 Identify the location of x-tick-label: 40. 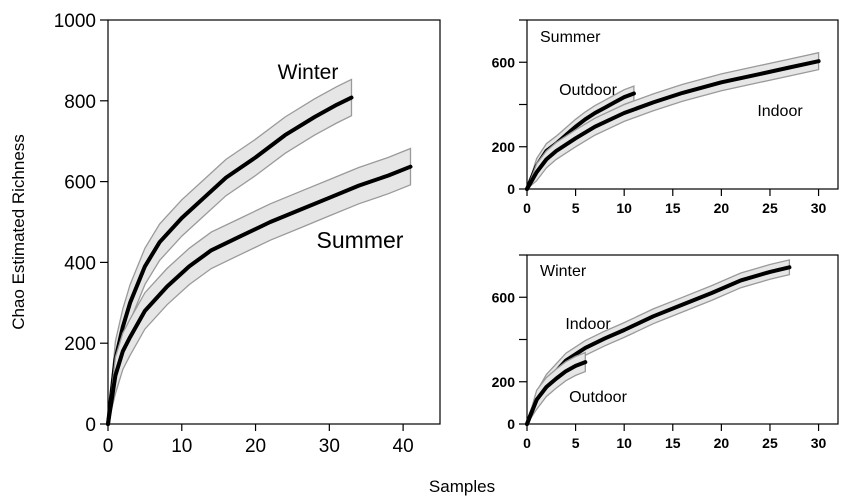
(403, 446).